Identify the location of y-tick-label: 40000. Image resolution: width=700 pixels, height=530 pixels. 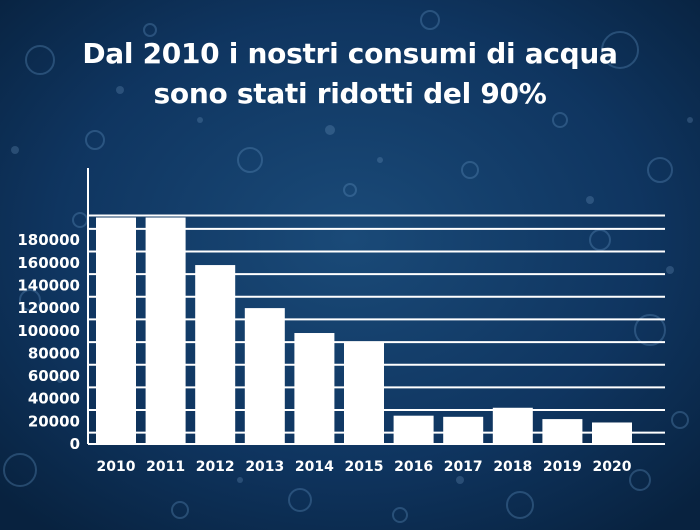
(54, 399).